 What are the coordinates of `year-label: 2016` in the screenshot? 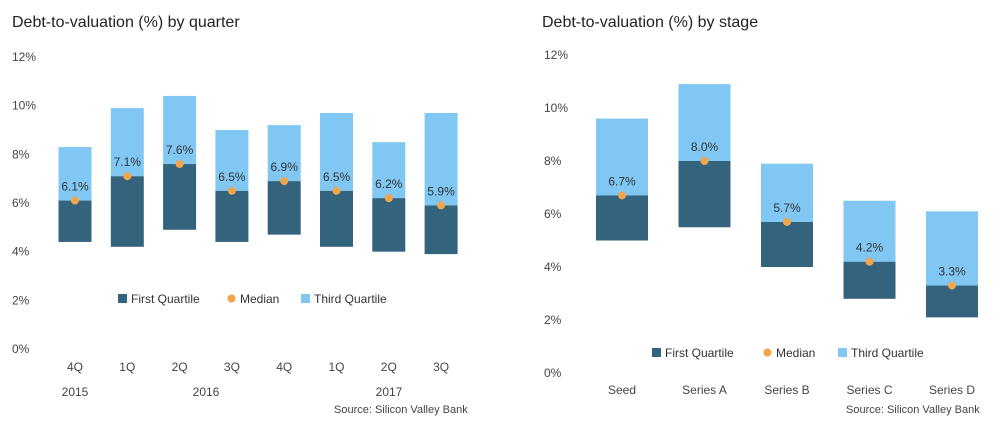 It's located at (206, 392).